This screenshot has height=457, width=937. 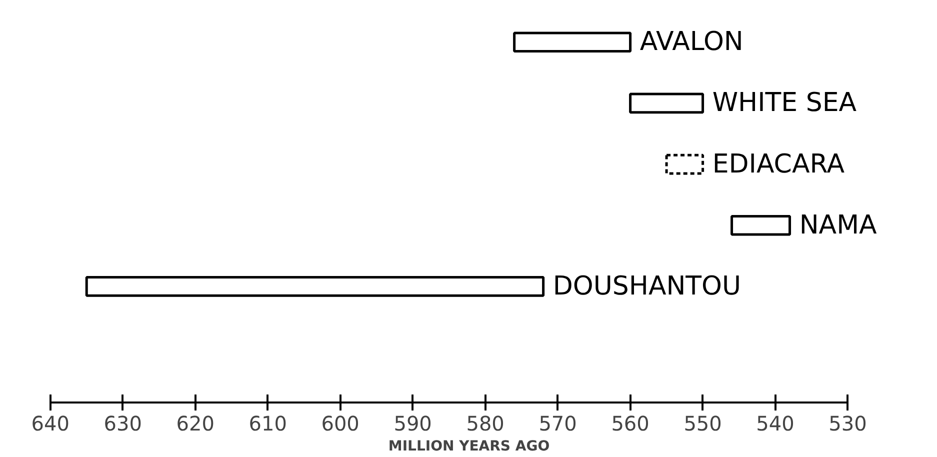 I want to click on x-tick-label: 530, so click(x=847, y=424).